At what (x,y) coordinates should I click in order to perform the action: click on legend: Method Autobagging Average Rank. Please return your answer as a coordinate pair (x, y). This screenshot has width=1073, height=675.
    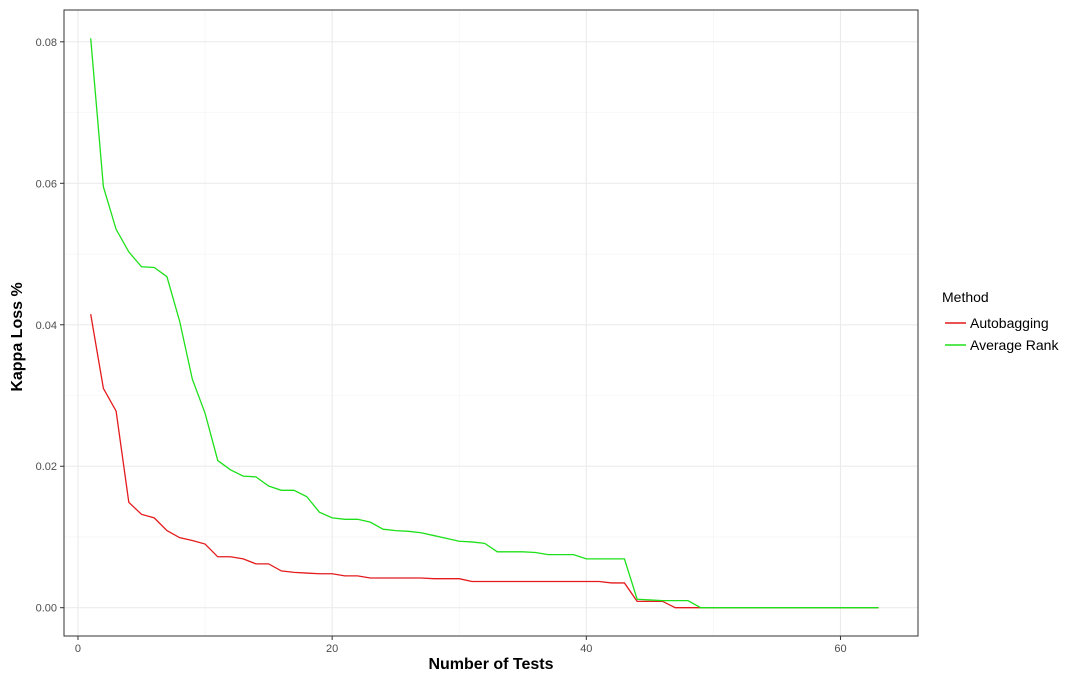
    Looking at the image, I should click on (1000, 321).